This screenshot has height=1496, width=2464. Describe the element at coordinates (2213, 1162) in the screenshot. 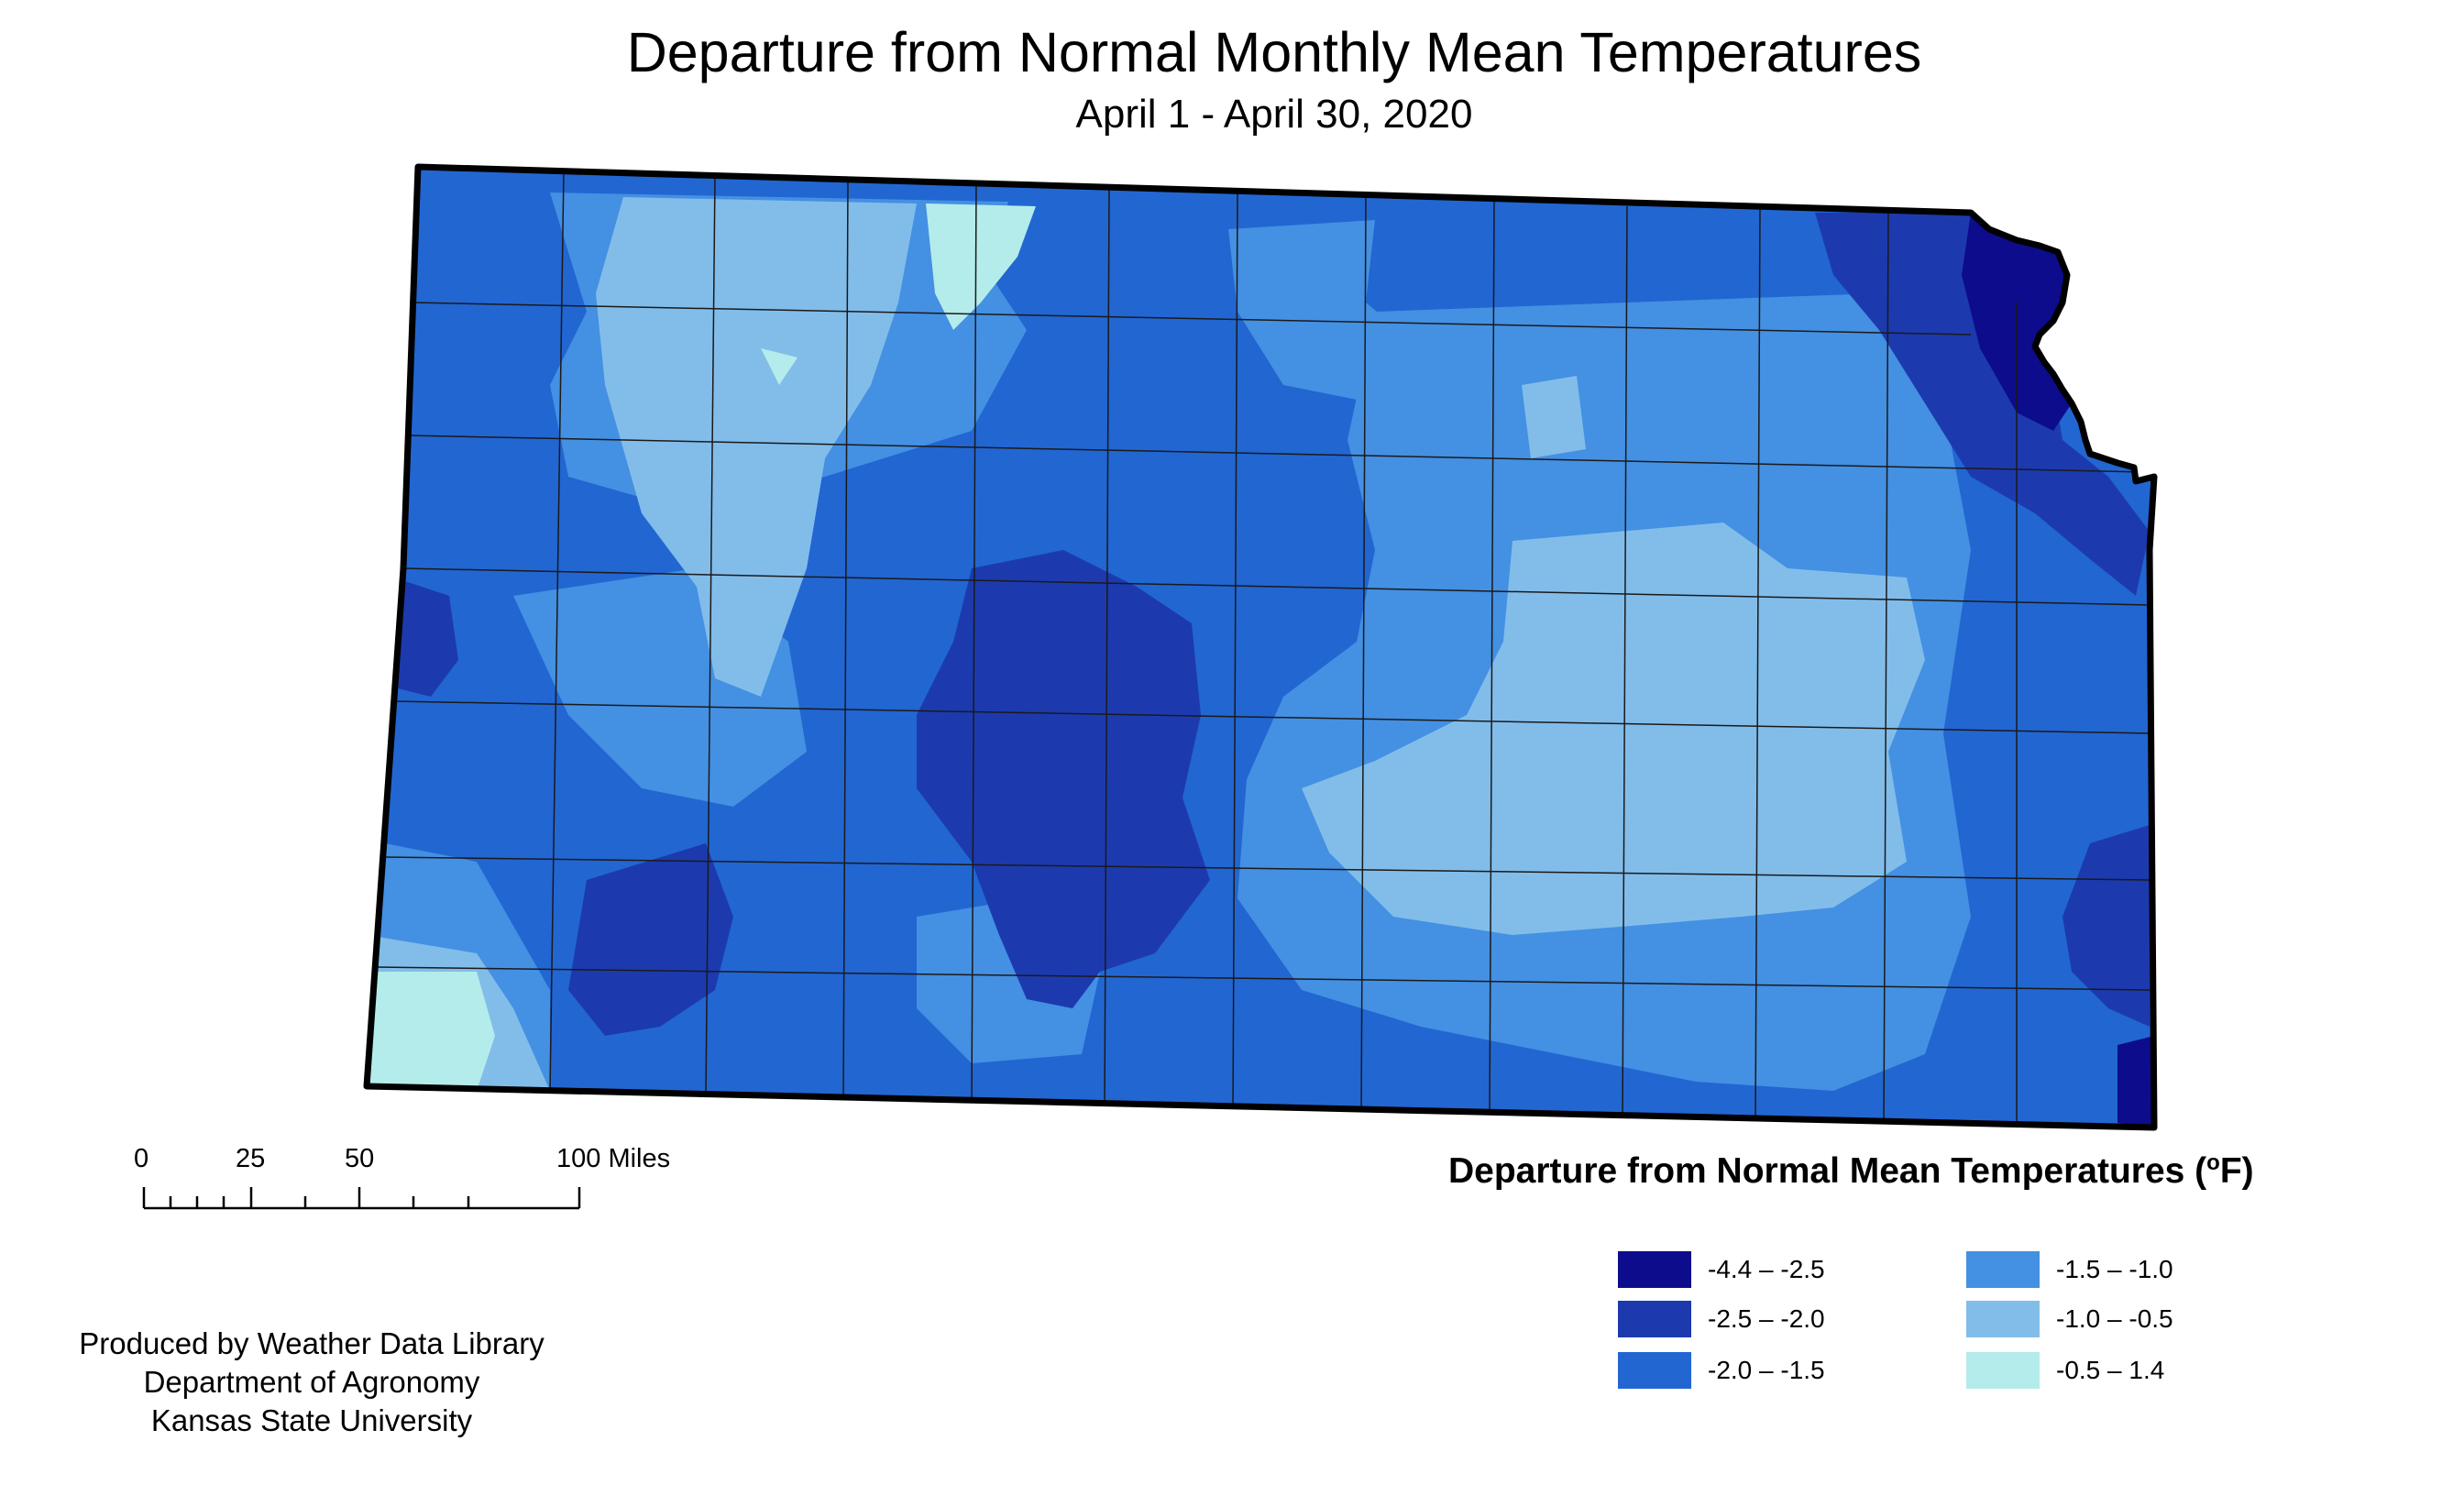

I see `legend-title-degree: o` at that location.